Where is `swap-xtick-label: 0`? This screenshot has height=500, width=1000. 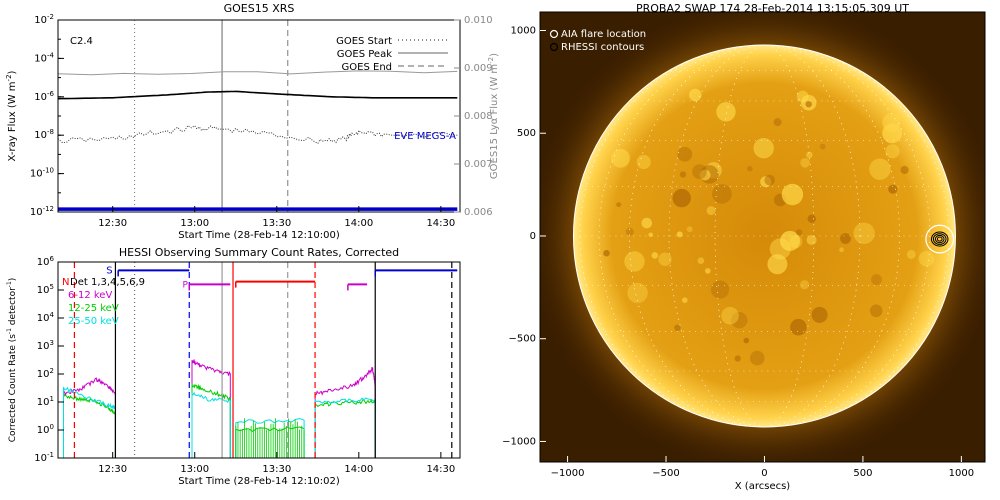 swap-xtick-label: 0 is located at coordinates (764, 473).